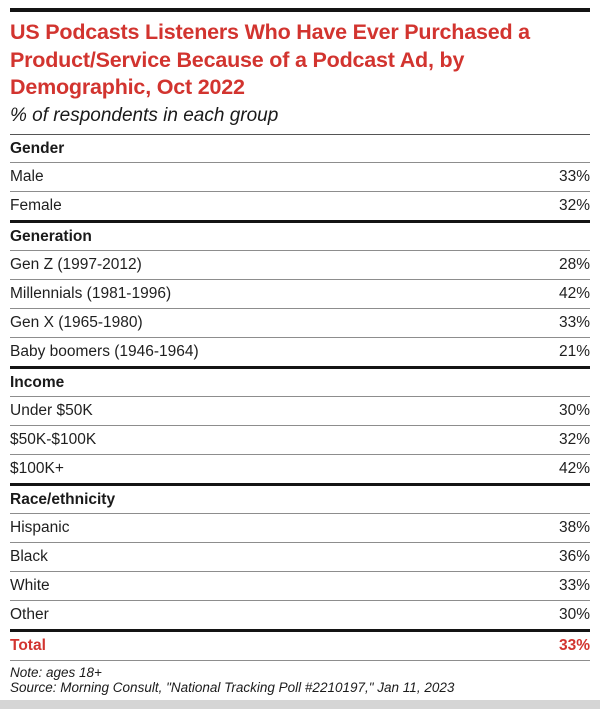 The width and height of the screenshot is (600, 709). What do you see at coordinates (300, 352) in the screenshot?
I see `table-row: Baby boomers (1946-1964) 21%` at bounding box center [300, 352].